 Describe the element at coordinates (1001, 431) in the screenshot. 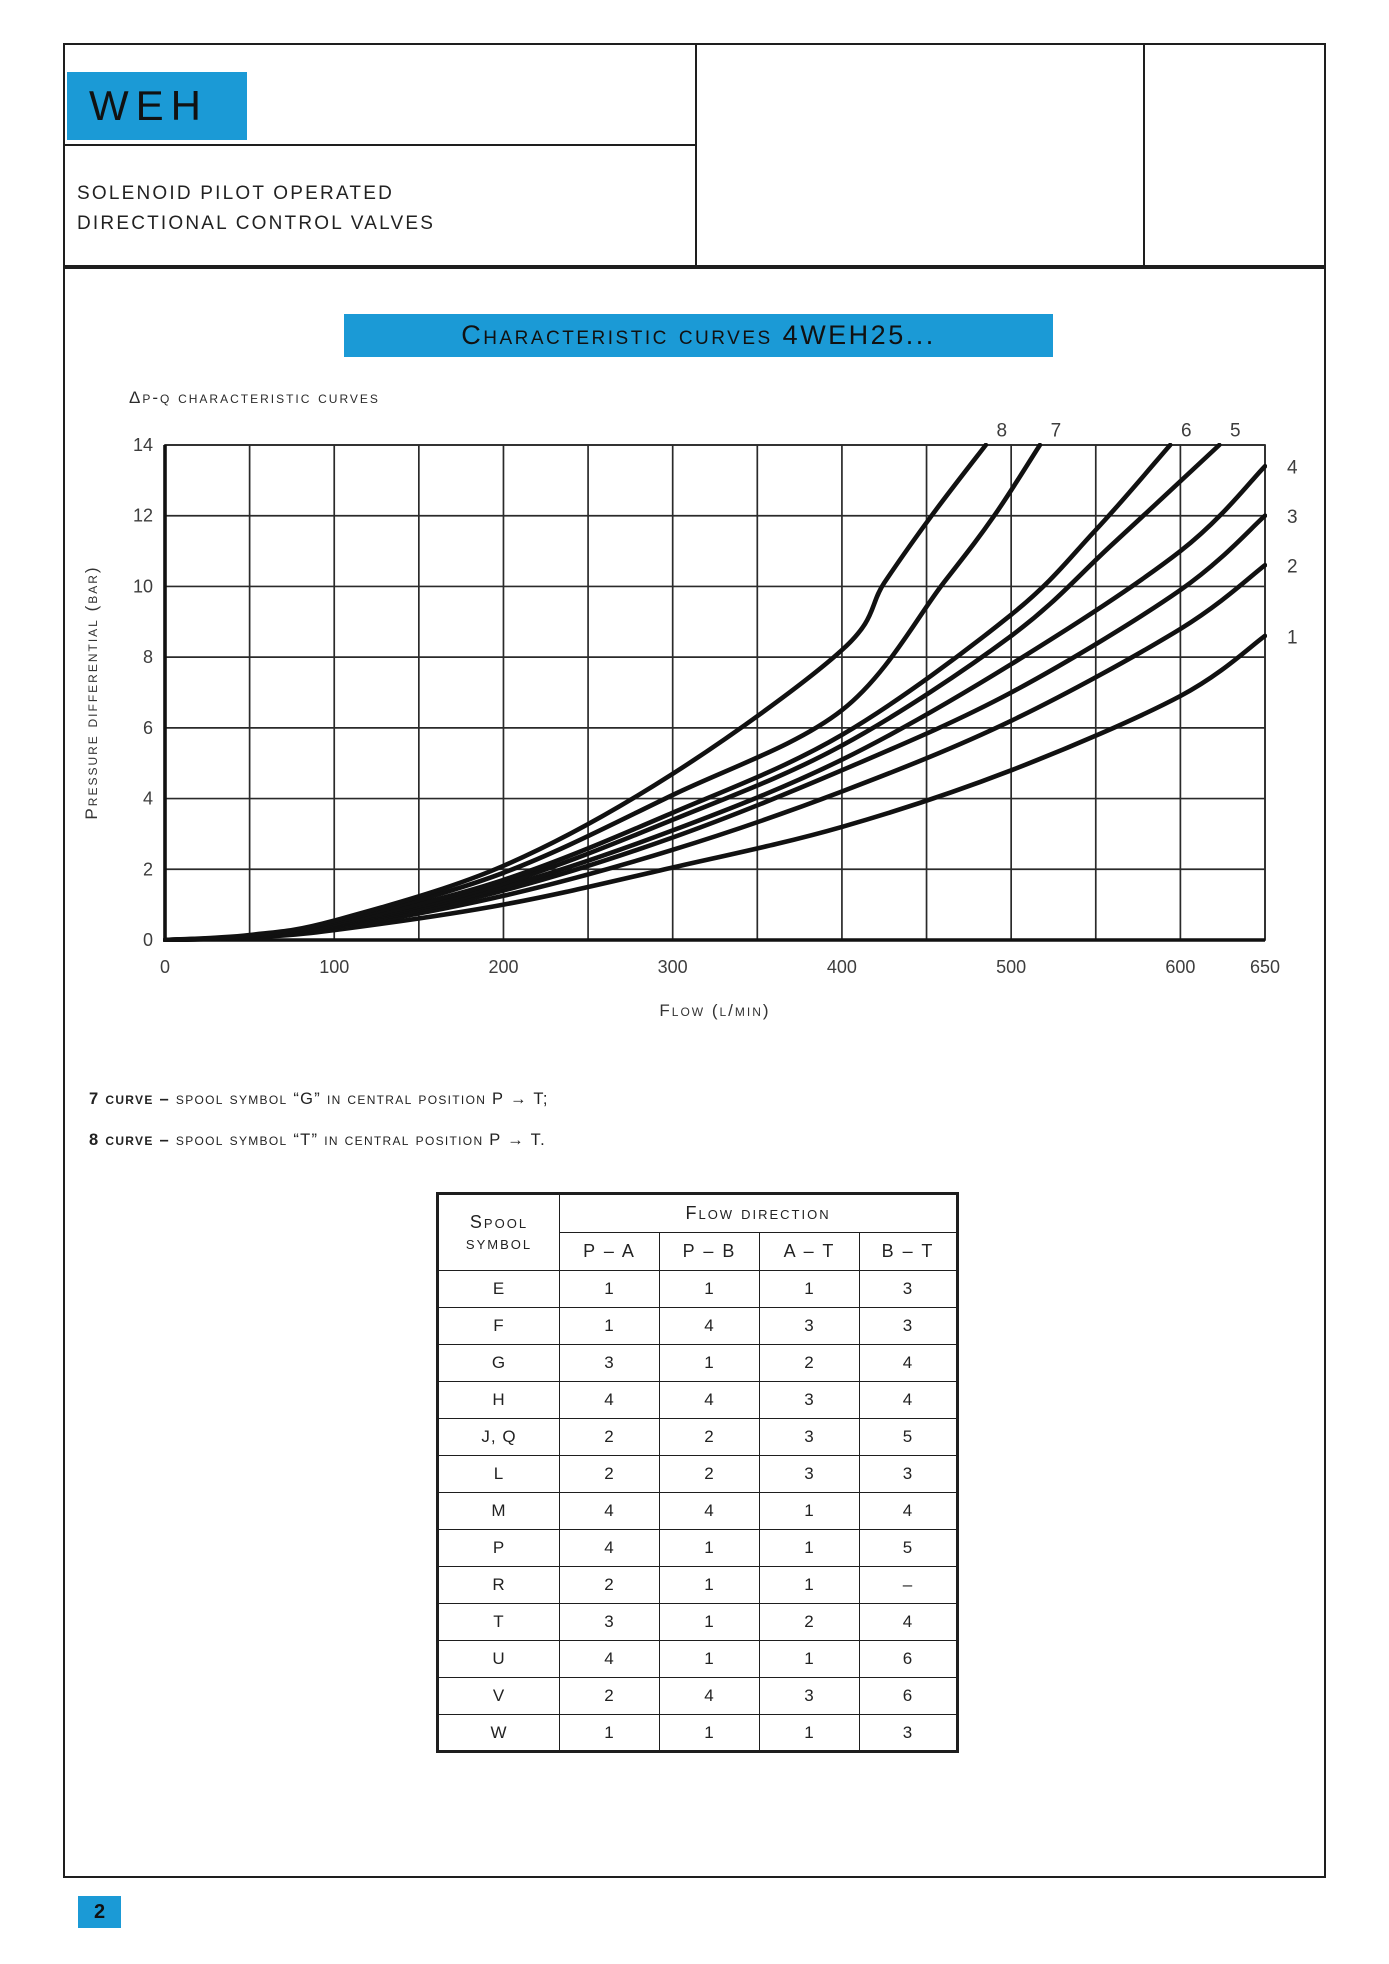

I see `curve-label-8: 8` at that location.